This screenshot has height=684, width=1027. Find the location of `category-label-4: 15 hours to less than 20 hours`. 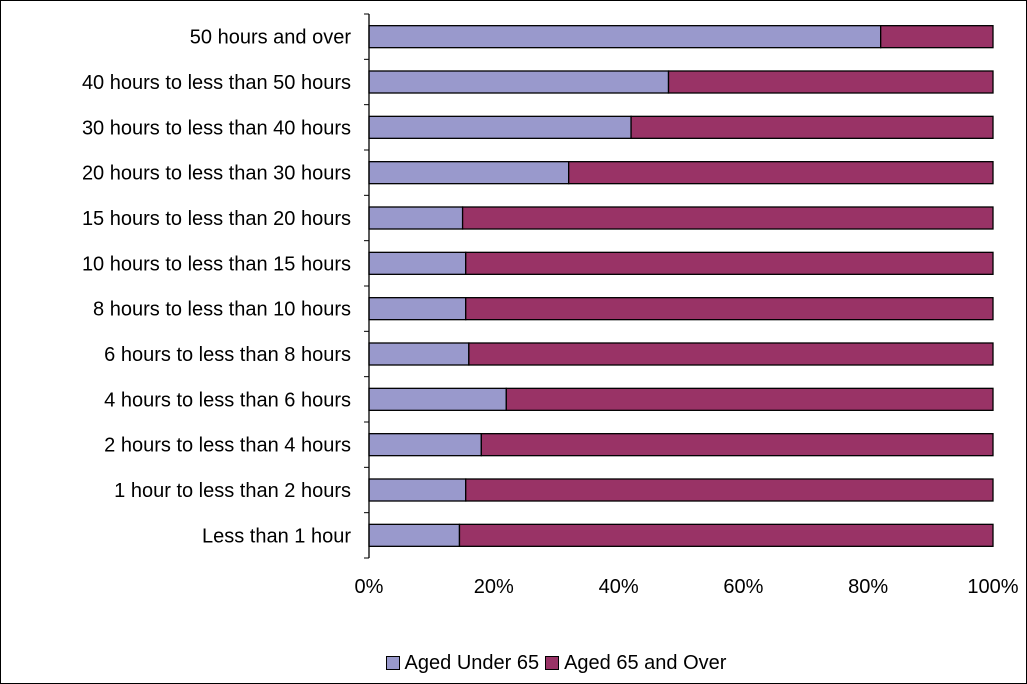

category-label-4: 15 hours to less than 20 hours is located at coordinates (216, 219).